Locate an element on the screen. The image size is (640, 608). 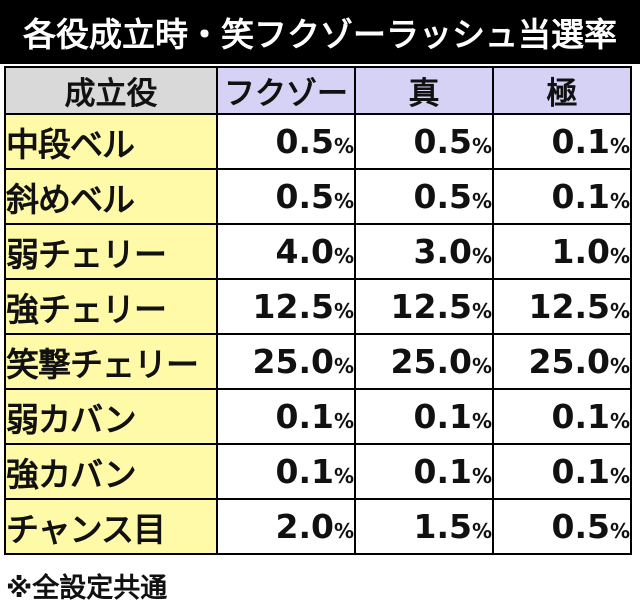
rate-cell: 1.5% is located at coordinates (424, 526).